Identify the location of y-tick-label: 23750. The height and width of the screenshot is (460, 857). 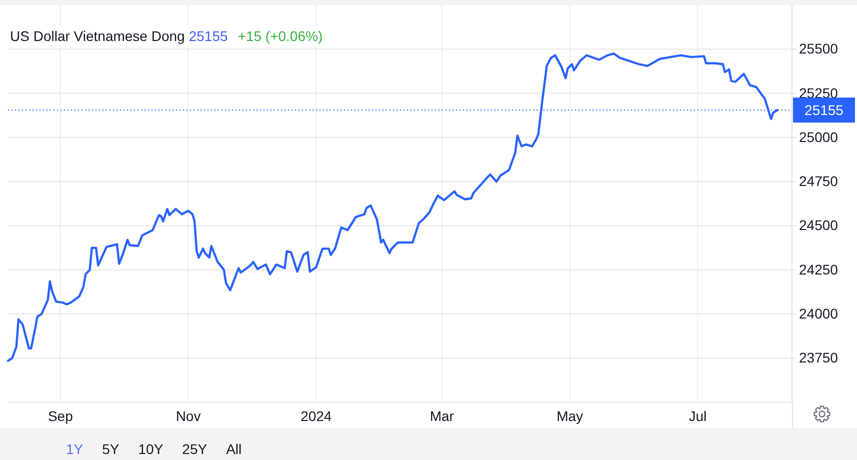
(818, 358).